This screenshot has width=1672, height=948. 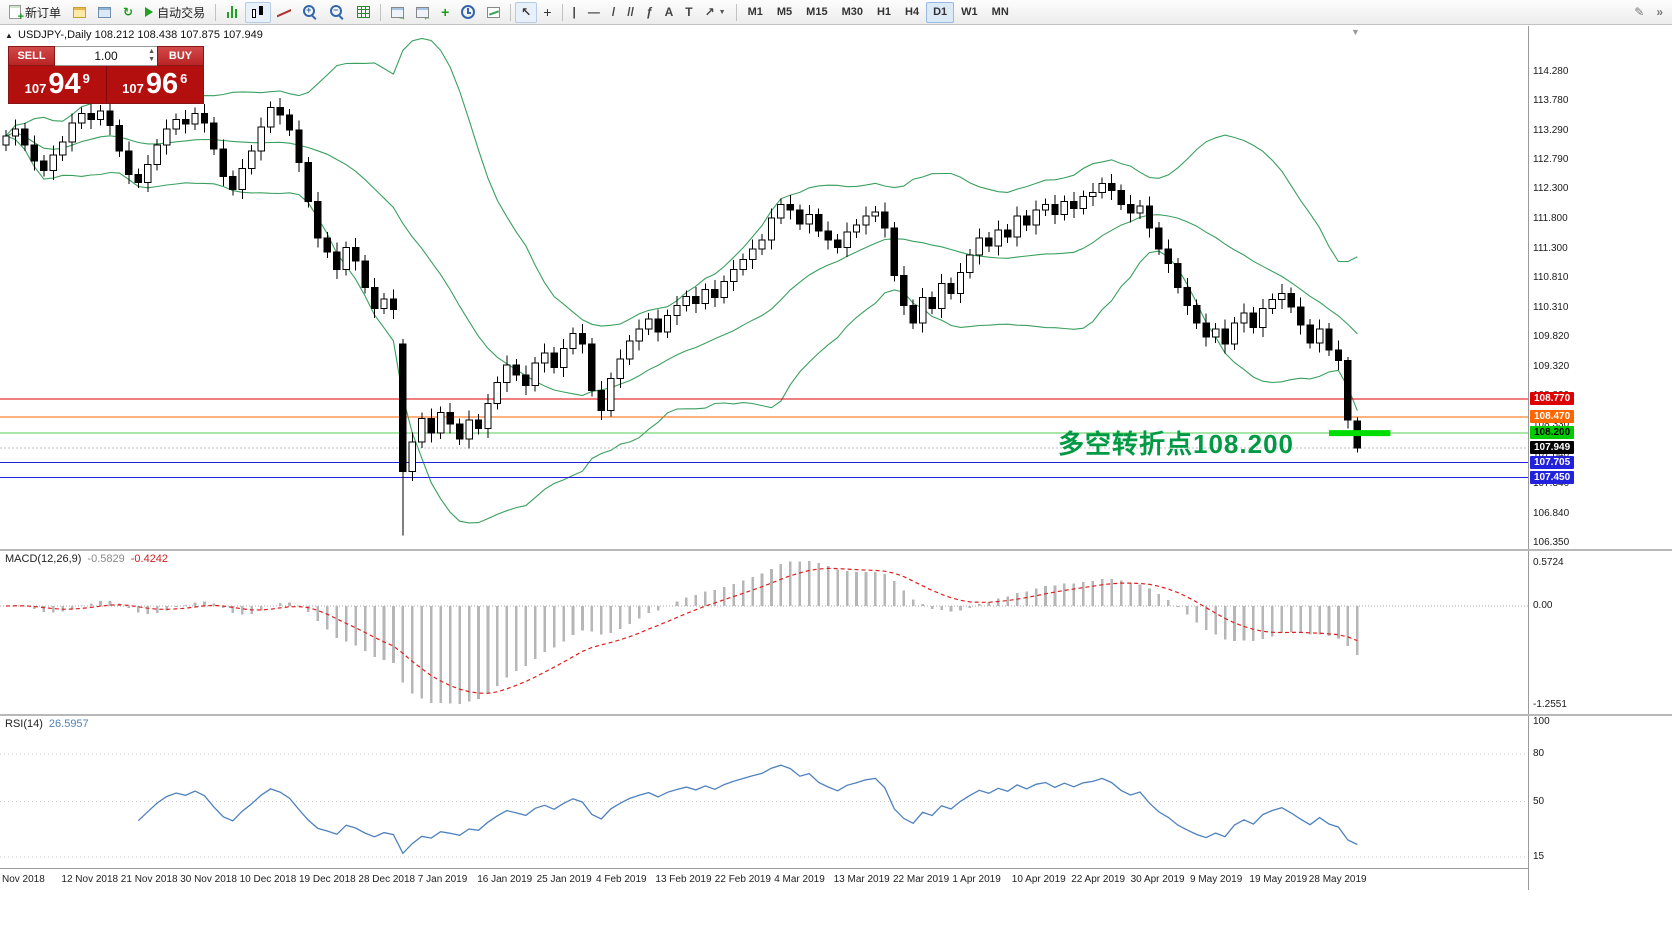 I want to click on timeframe-mn-button: MN, so click(x=1000, y=12).